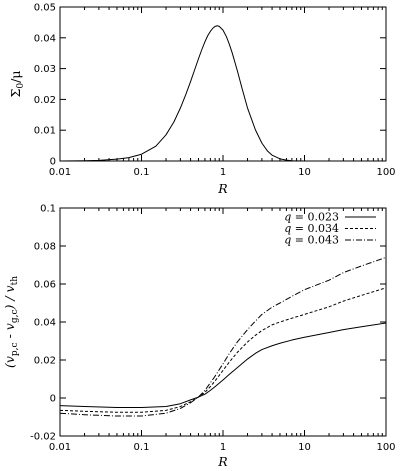 Image resolution: width=400 pixels, height=471 pixels. I want to click on y-axis-title-top: Σ0/μ, so click(17, 84).